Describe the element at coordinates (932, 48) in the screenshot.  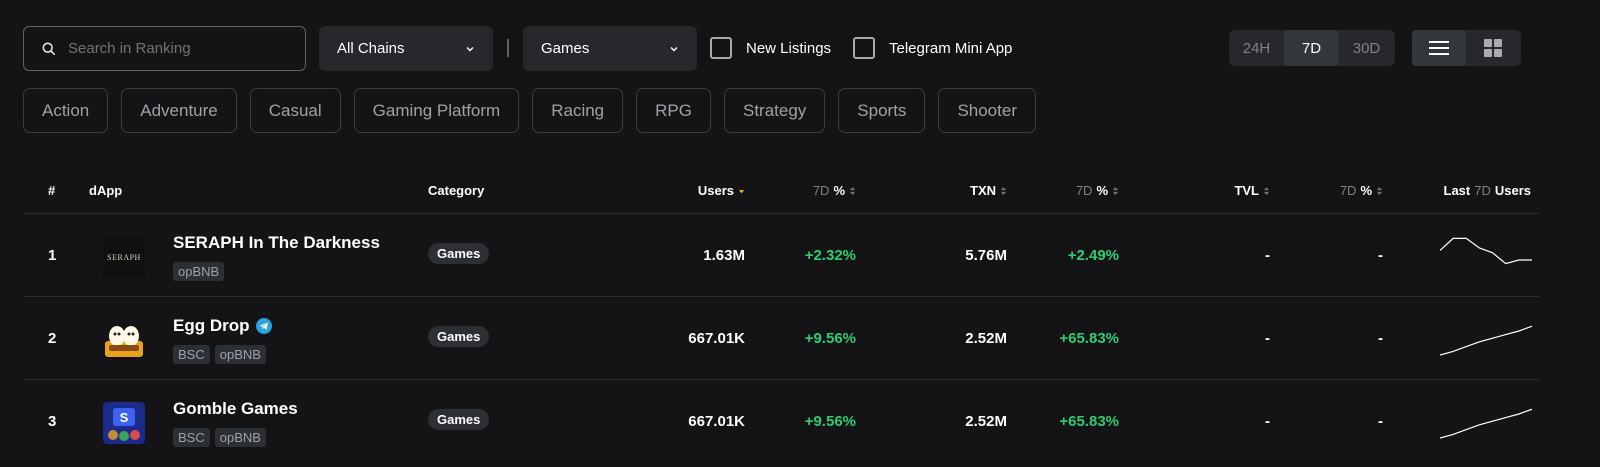
I see `telegram-mini-app-checkbox: Telegram Mini App` at that location.